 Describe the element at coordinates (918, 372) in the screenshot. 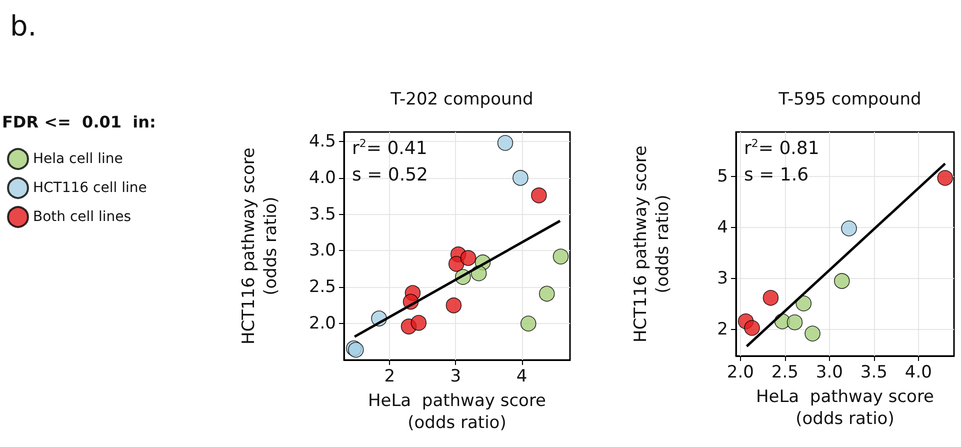

I see `x-tick-label: 4.0` at that location.